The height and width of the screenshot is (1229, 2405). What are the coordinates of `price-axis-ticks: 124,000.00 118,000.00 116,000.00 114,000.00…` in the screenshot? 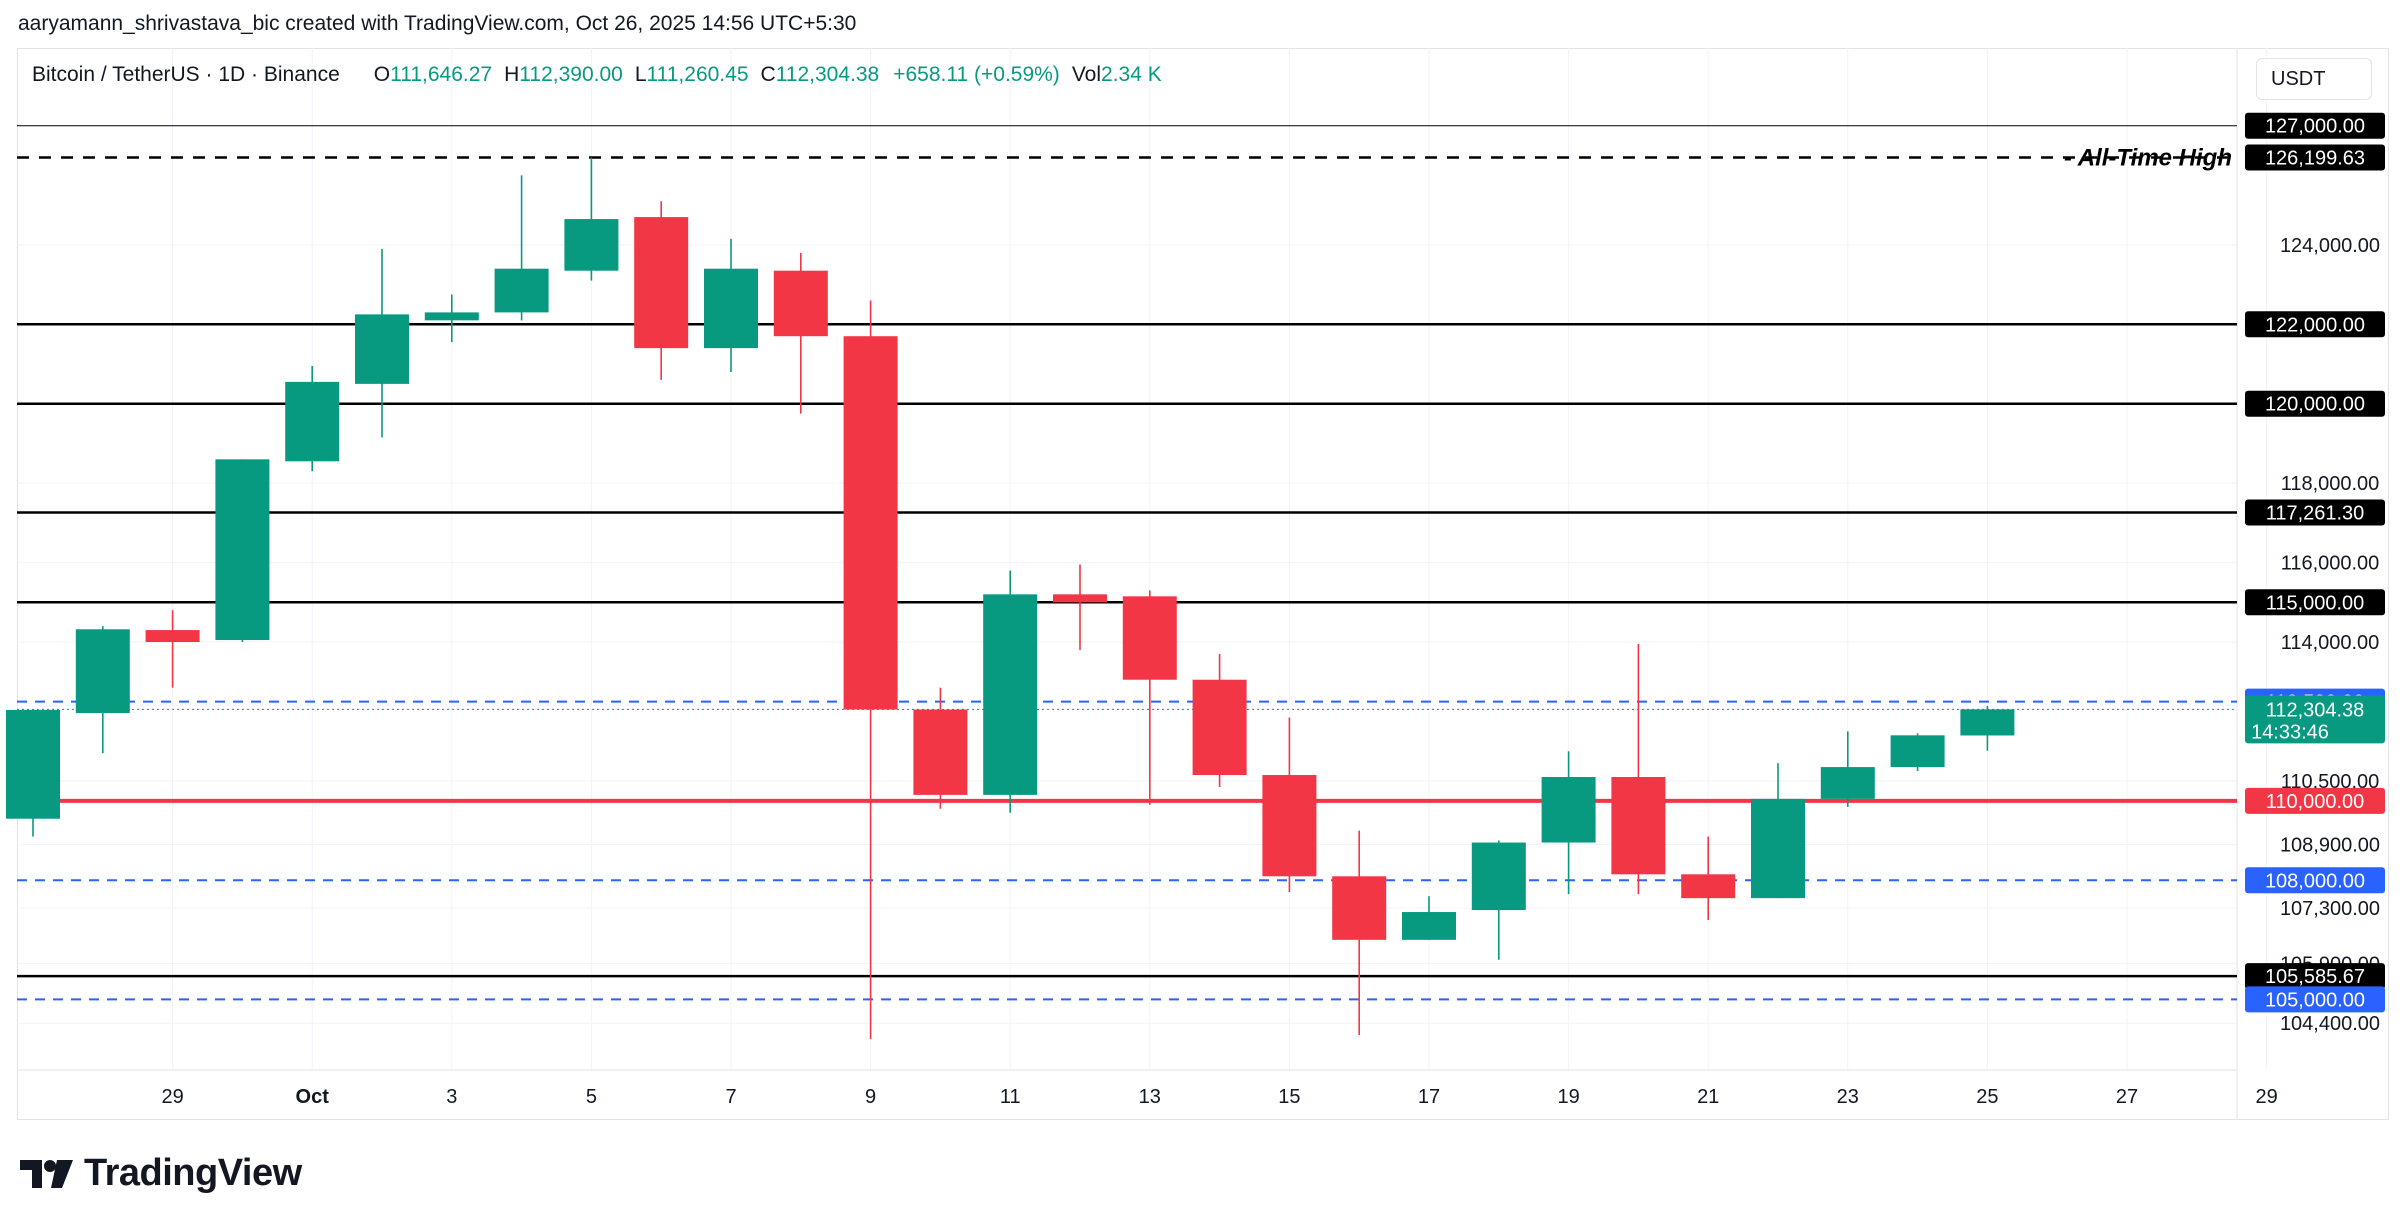 It's located at (2330, 635).